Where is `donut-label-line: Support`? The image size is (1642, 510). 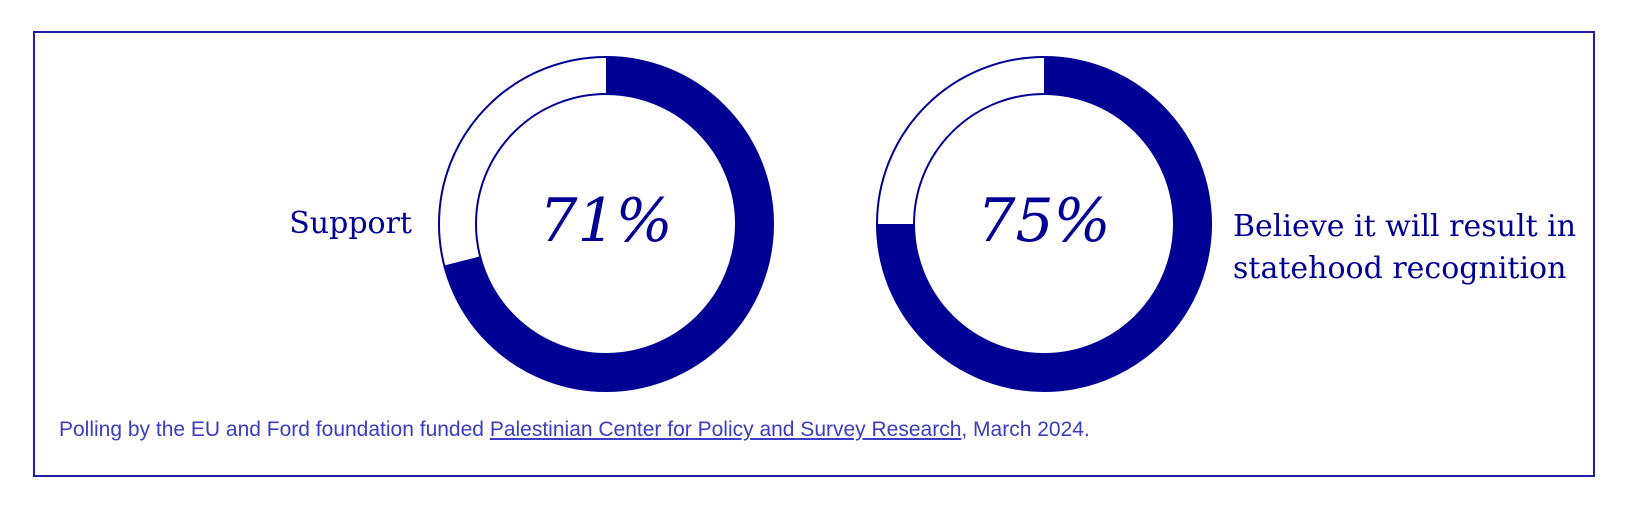
donut-label-line: Support is located at coordinates (350, 223).